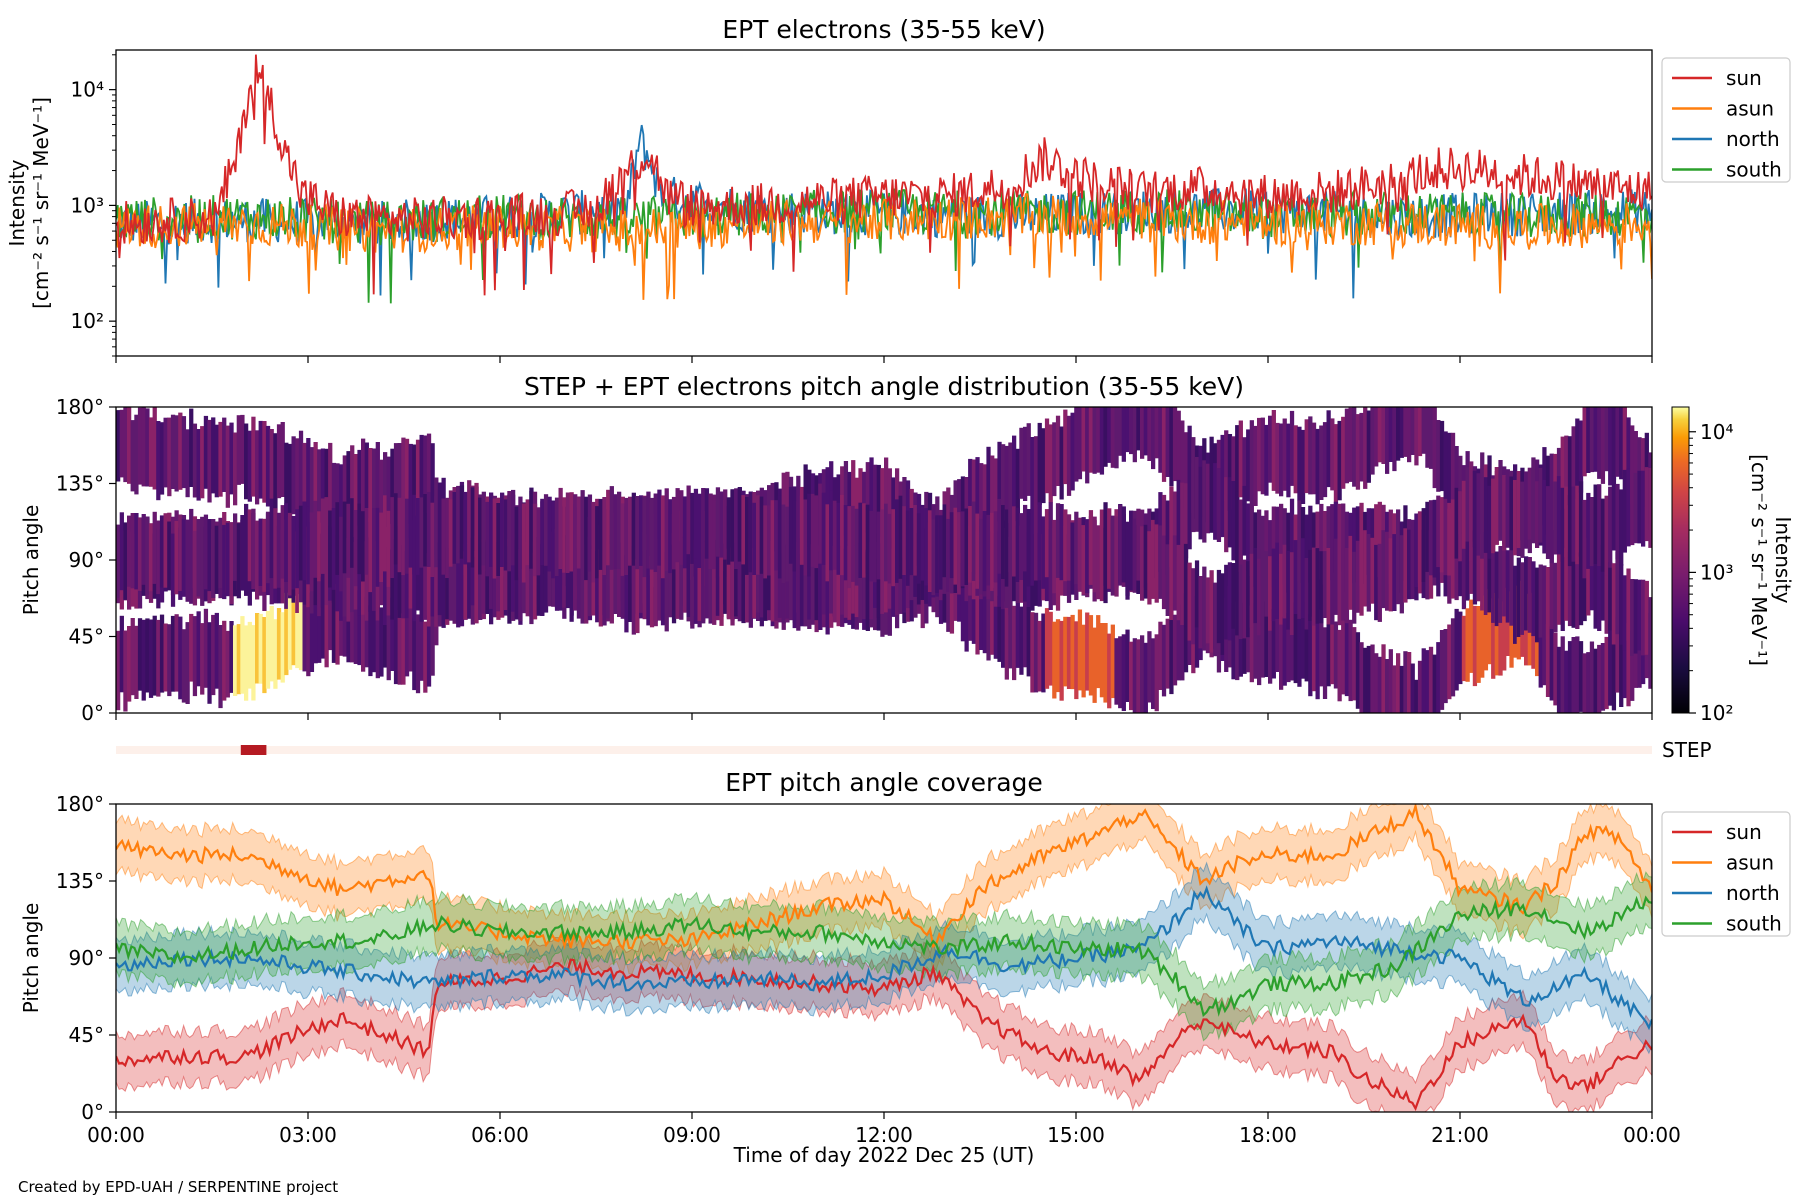 The height and width of the screenshot is (1200, 1800). Describe the element at coordinates (17, 202) in the screenshot. I see `panel1-ylabel-line1: Intensity` at that location.